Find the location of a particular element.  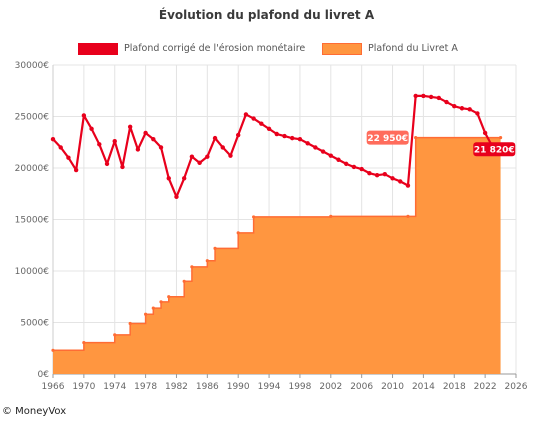

x-tick-label: 1982 is located at coordinates (176, 387).